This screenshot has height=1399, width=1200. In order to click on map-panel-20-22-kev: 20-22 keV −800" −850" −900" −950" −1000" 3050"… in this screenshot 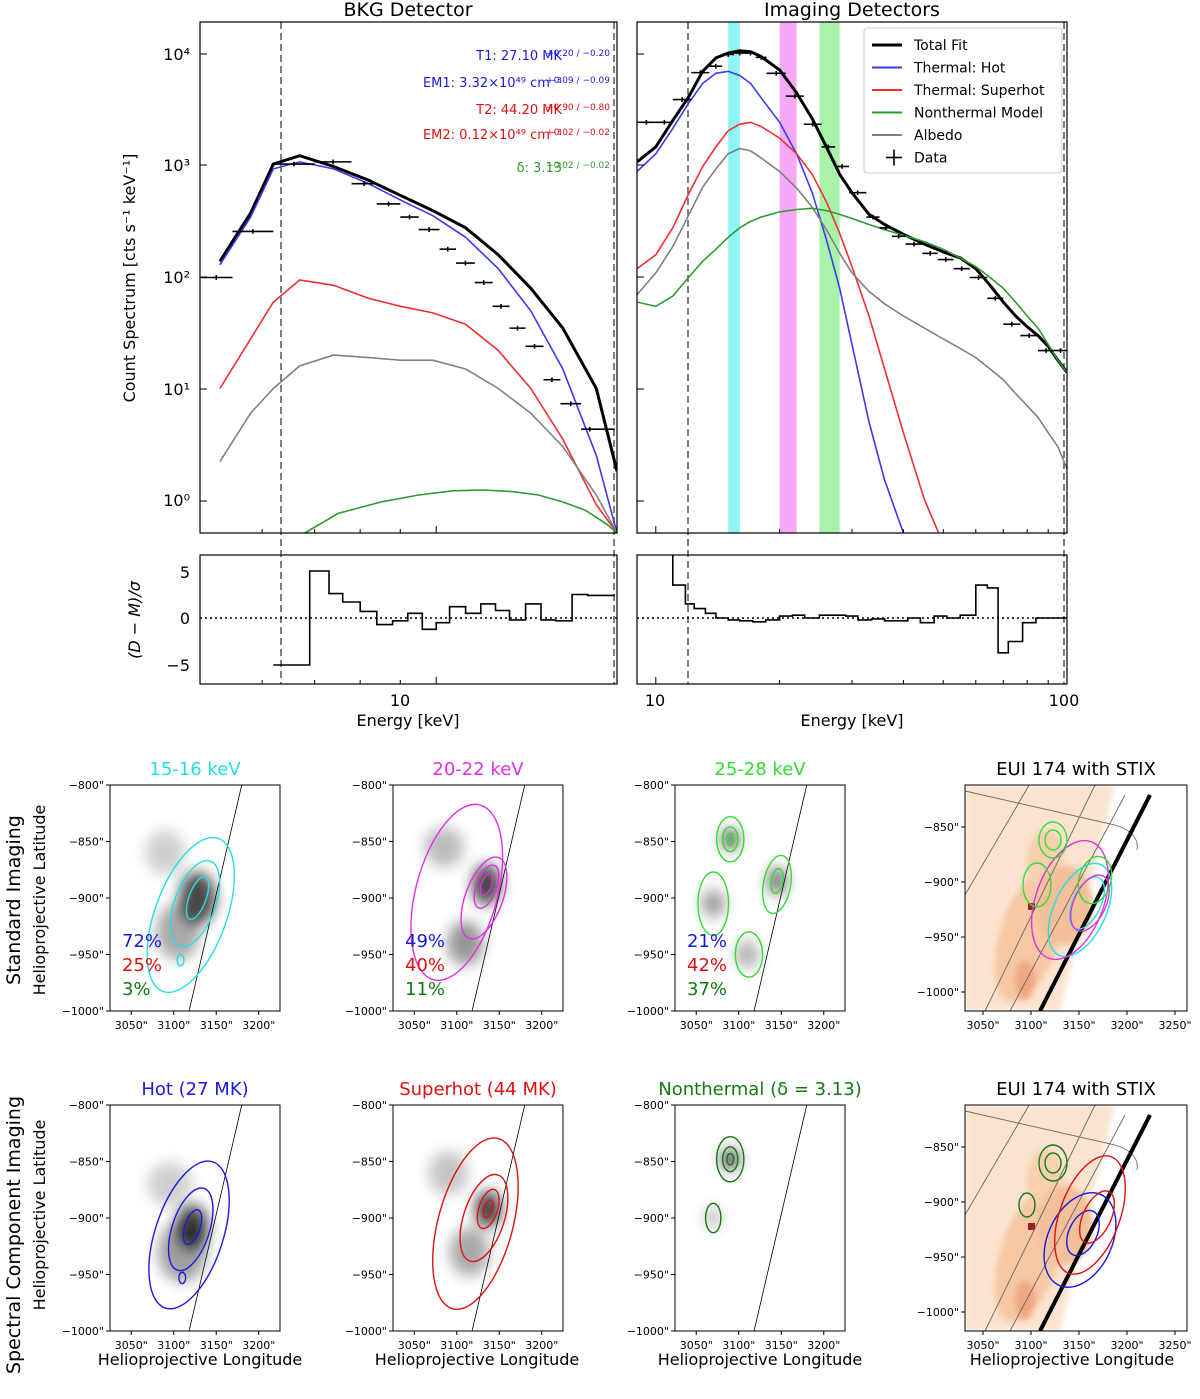, I will do `click(454, 895)`.